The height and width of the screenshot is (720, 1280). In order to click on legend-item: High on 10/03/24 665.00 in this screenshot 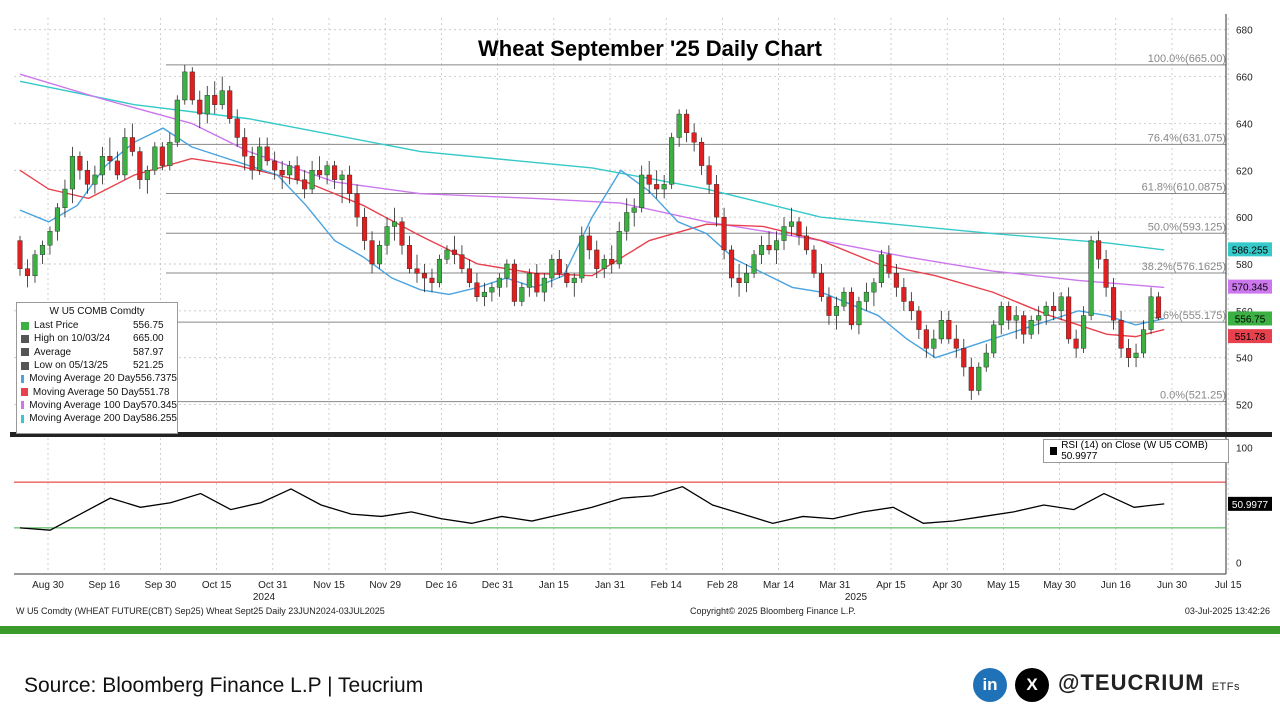, I will do `click(97, 338)`.